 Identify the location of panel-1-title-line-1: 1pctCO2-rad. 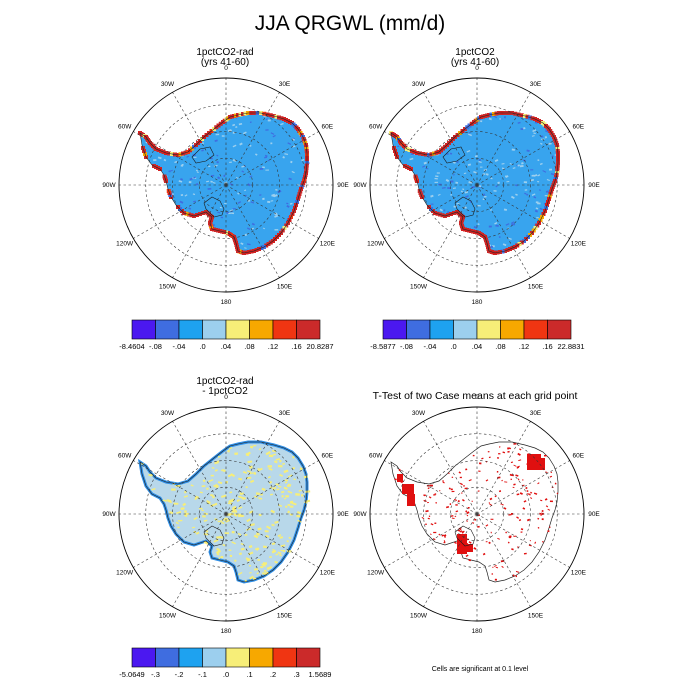
(225, 52).